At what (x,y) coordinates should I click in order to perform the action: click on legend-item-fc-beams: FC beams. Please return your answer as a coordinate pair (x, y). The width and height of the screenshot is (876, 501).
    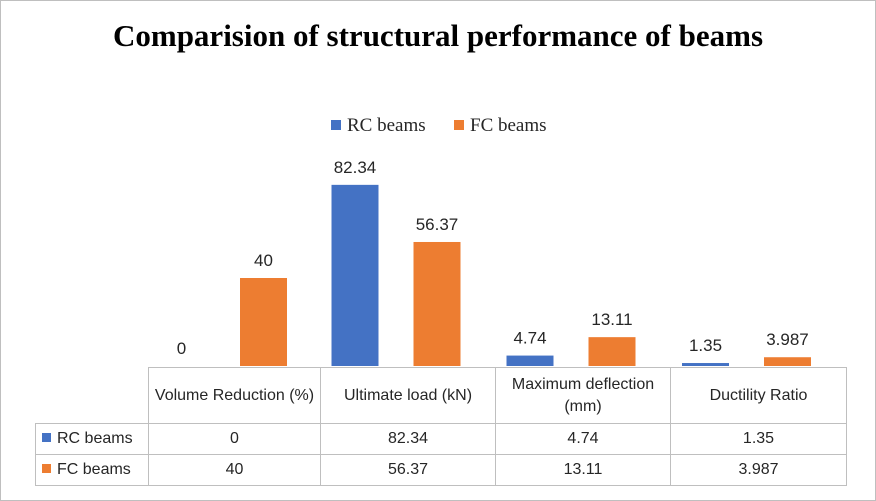
    Looking at the image, I should click on (500, 126).